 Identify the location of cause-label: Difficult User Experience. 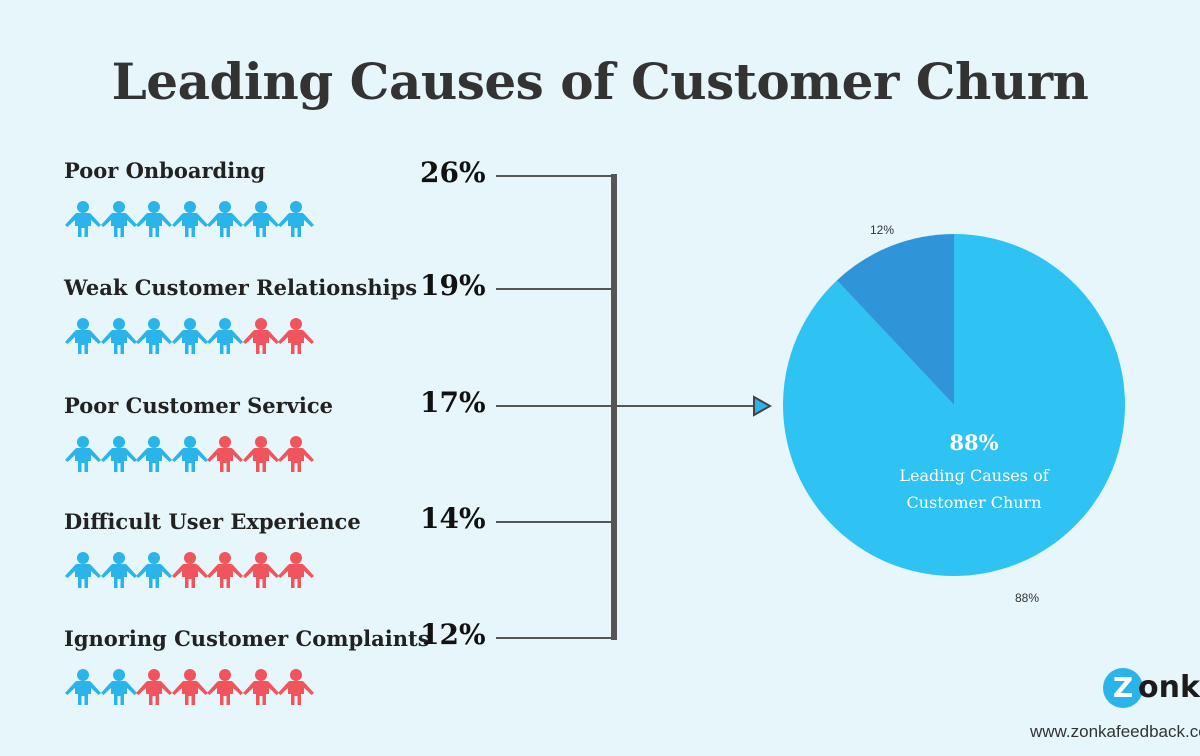
(212, 521).